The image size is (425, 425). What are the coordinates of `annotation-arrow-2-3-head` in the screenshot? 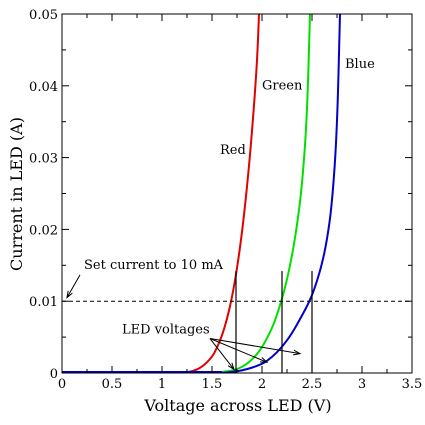 It's located at (297, 352).